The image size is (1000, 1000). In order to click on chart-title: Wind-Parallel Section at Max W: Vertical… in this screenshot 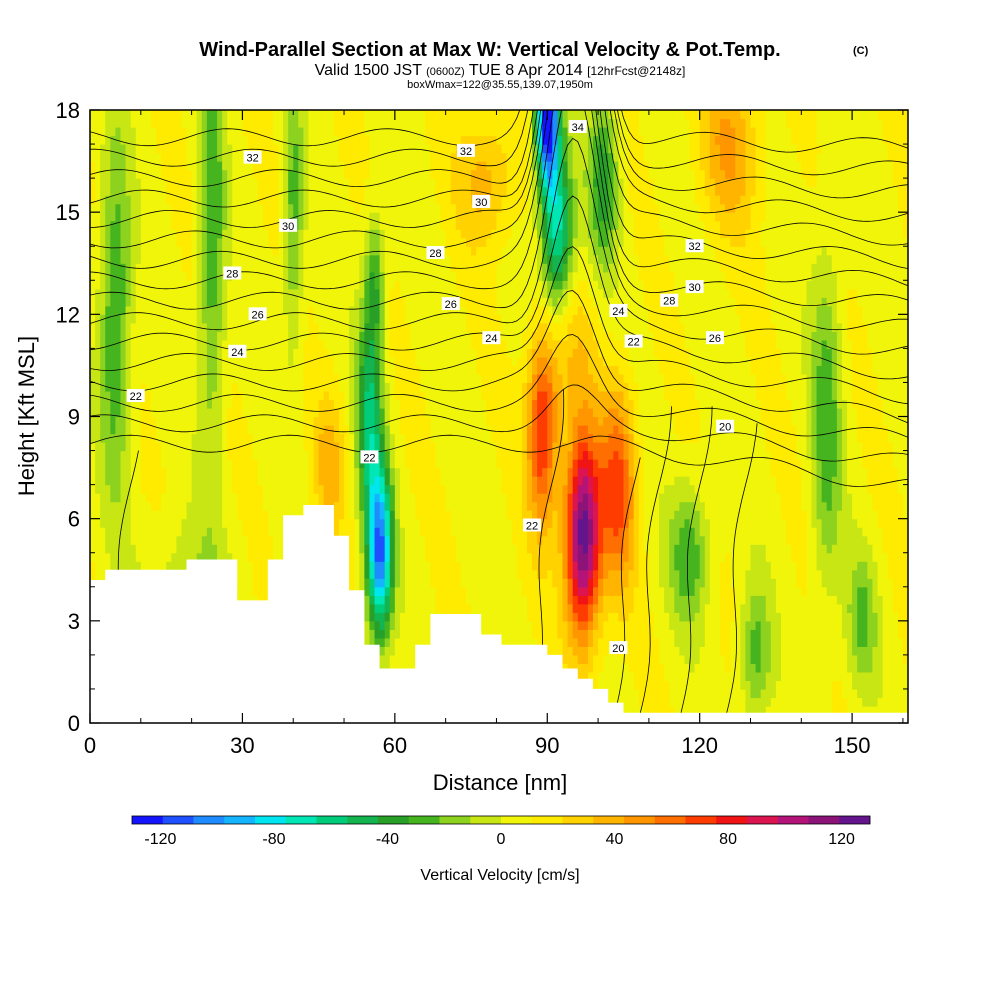, I will do `click(489, 50)`.